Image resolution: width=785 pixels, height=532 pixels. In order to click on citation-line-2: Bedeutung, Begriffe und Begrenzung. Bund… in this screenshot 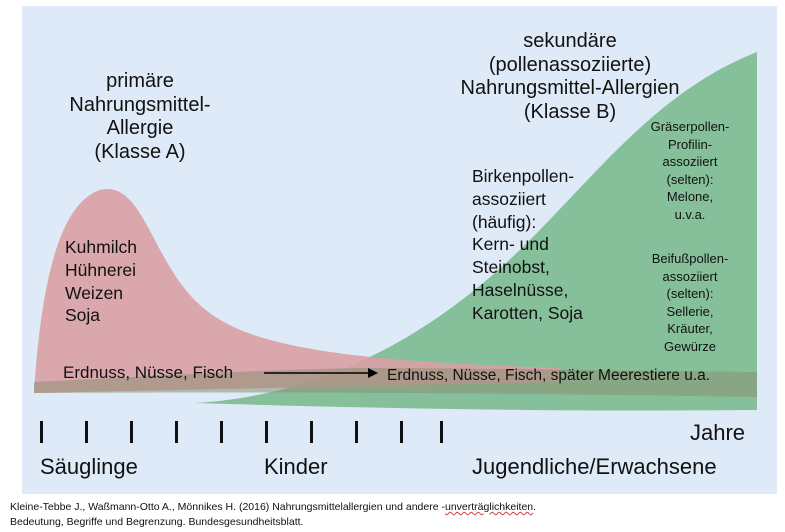, I will do `click(157, 522)`.